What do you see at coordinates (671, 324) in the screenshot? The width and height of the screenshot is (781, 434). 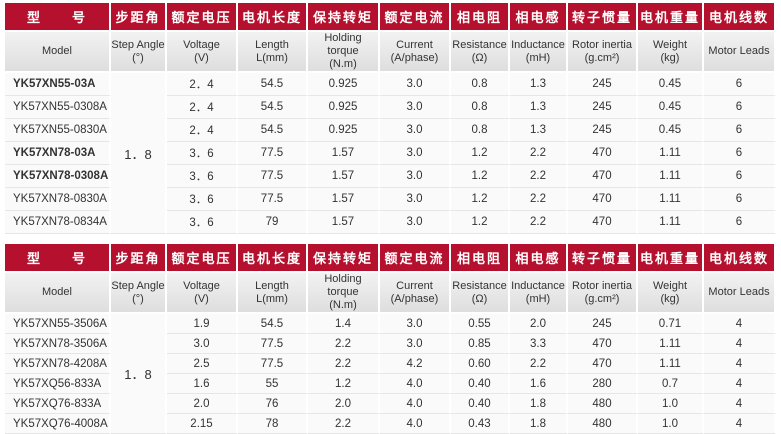 I see `value-cell: 0.71` at bounding box center [671, 324].